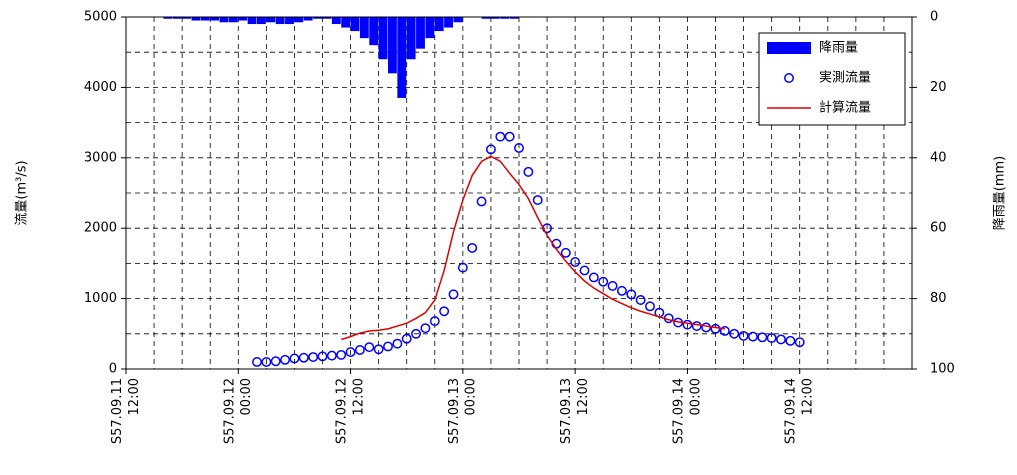  I want to click on y2-tick-label: 40, so click(938, 157).